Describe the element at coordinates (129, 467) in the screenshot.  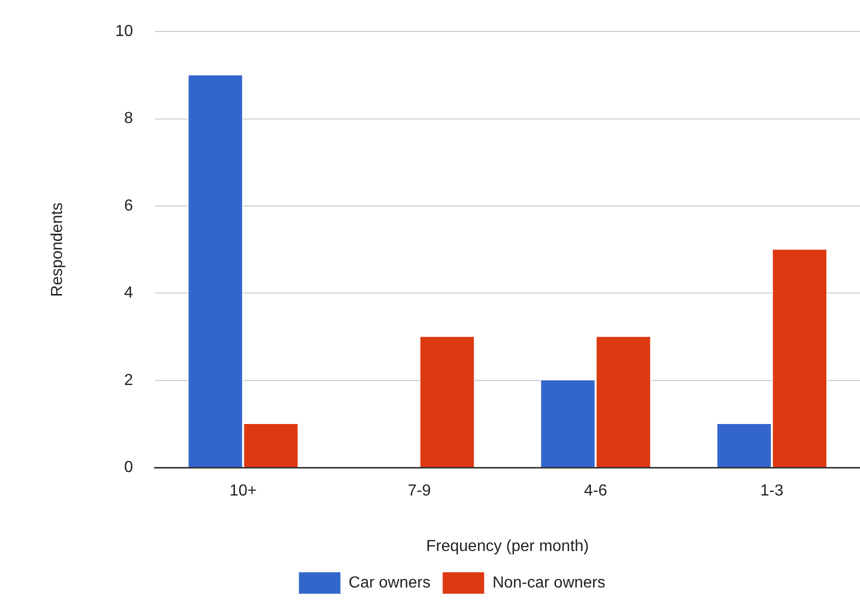
I see `y-tick-label: 0` at that location.